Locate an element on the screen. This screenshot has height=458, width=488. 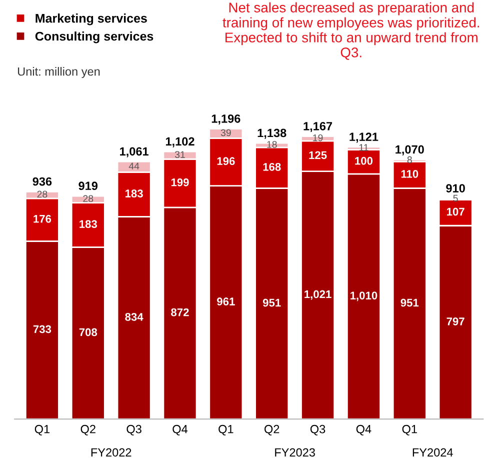
total-label: 1,138 is located at coordinates (272, 133).